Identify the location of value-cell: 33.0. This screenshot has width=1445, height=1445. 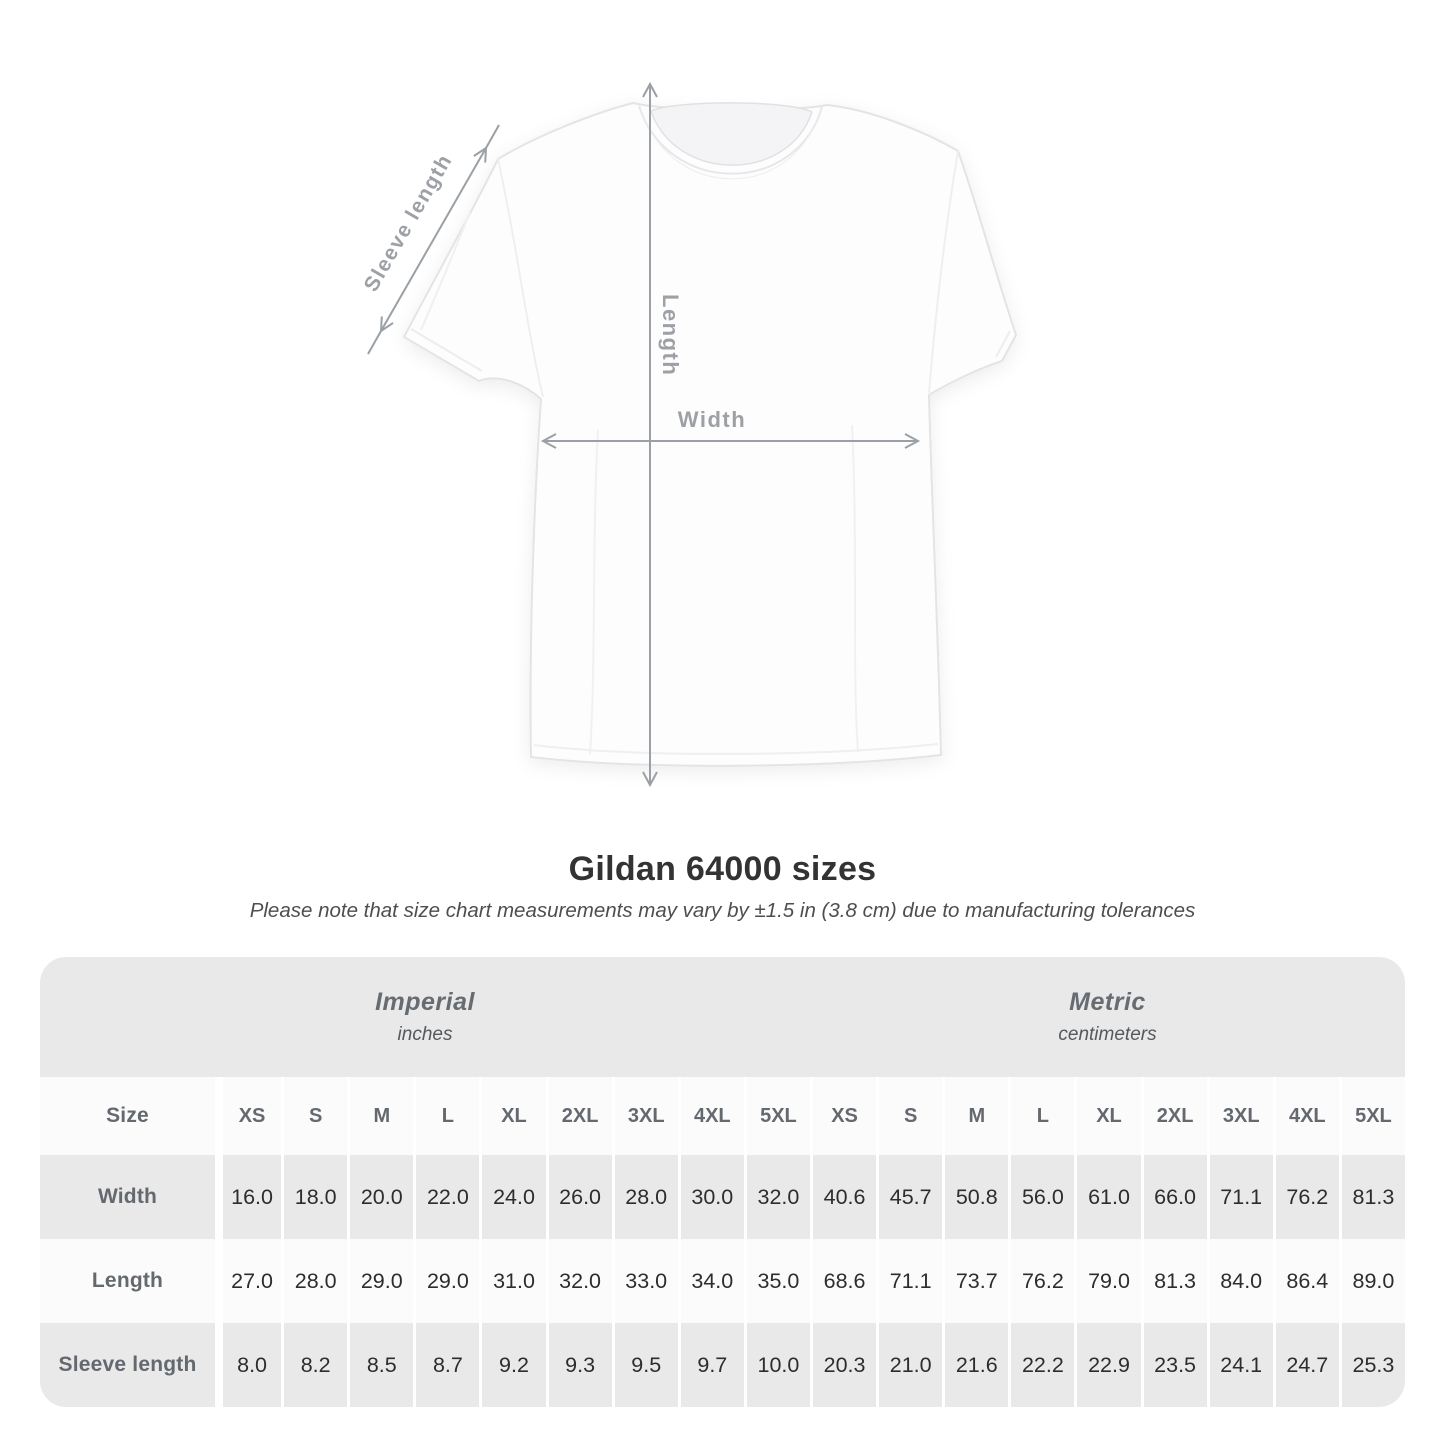
(644, 1281).